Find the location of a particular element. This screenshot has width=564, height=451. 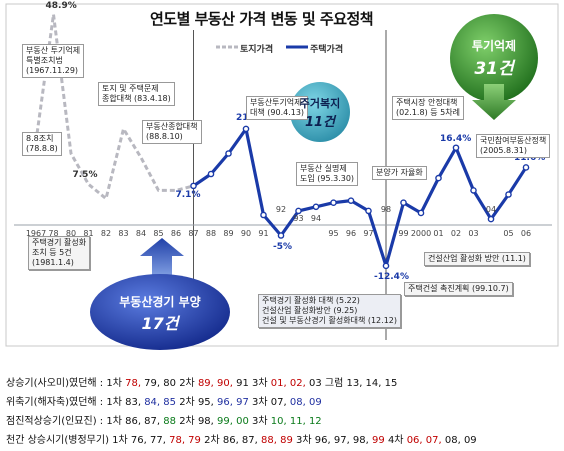

x-tick-84: 84 is located at coordinates (141, 233).